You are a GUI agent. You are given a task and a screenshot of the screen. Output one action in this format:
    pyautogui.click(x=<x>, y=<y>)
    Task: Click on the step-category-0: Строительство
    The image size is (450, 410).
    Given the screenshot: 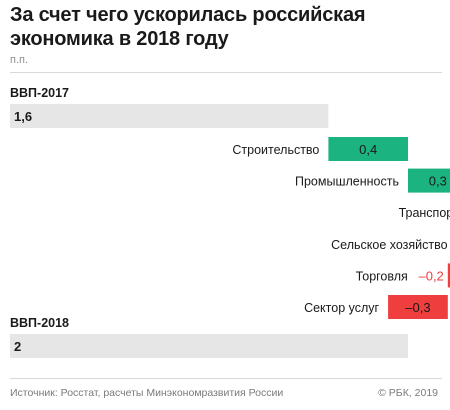 What is the action you would take?
    pyautogui.click(x=275, y=150)
    